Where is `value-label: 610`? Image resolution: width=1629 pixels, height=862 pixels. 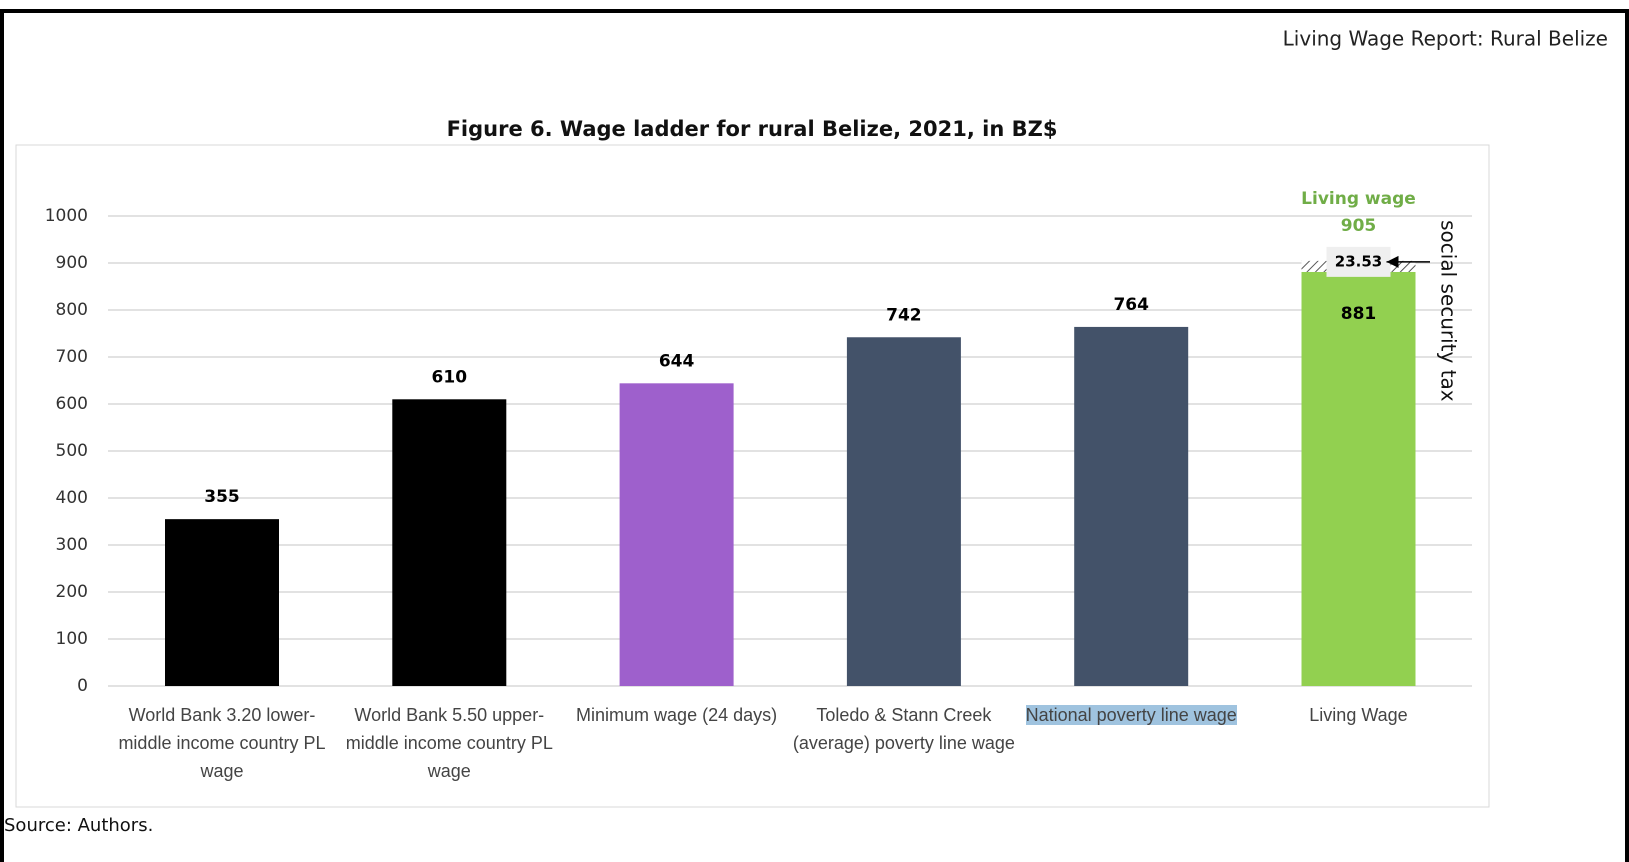
value-label: 610 is located at coordinates (450, 377).